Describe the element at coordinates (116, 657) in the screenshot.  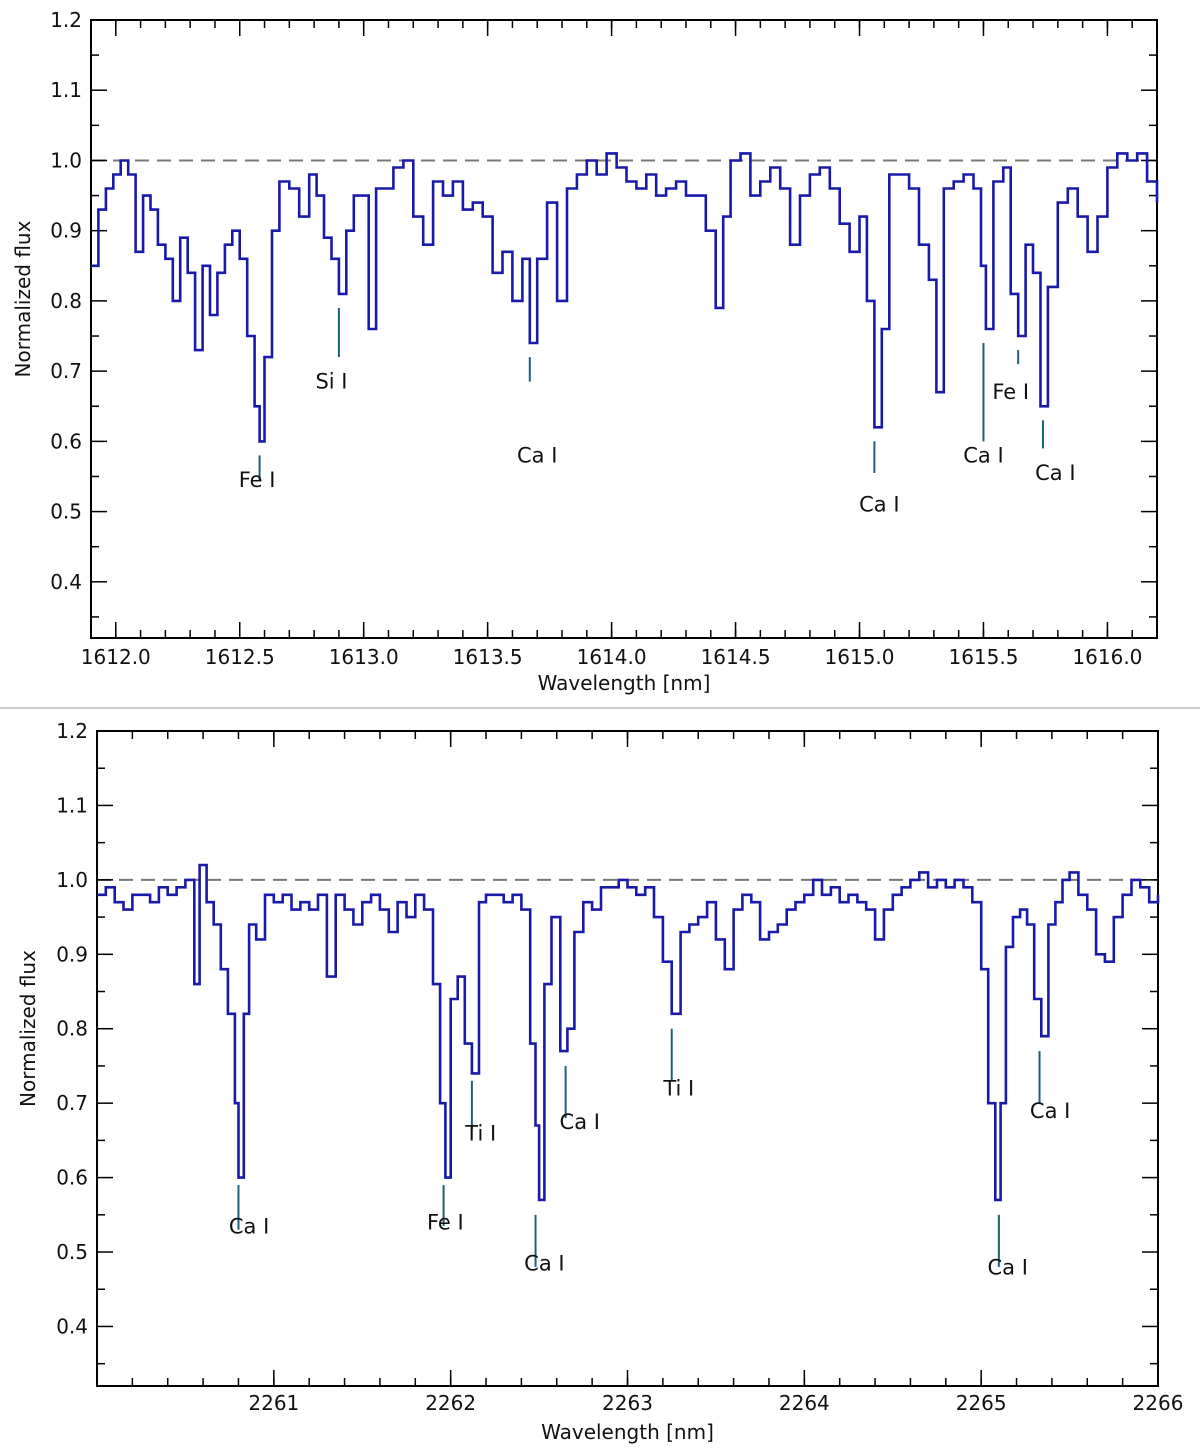
I see `x-tick-label: 1612.0` at that location.